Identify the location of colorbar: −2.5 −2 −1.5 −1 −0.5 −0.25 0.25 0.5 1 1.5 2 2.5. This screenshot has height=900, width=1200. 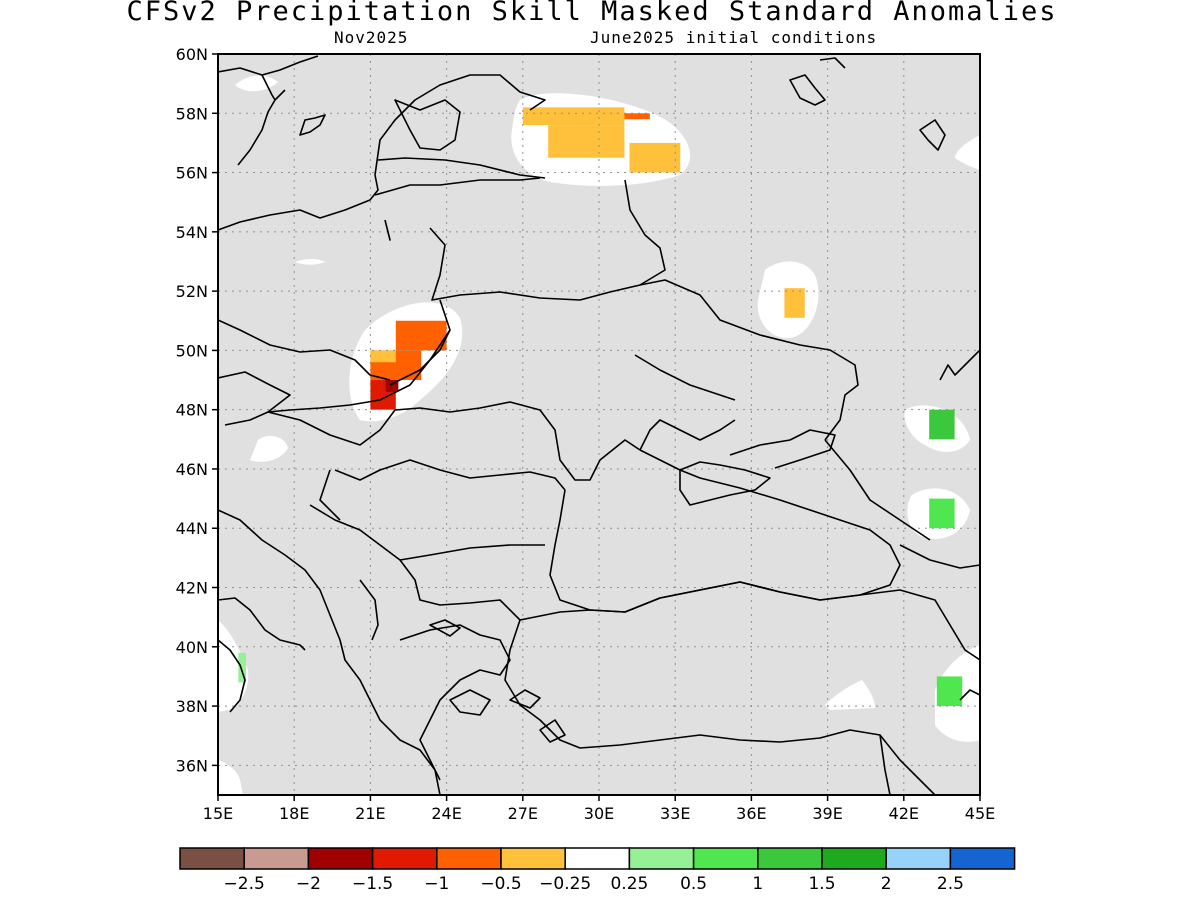
(597, 870).